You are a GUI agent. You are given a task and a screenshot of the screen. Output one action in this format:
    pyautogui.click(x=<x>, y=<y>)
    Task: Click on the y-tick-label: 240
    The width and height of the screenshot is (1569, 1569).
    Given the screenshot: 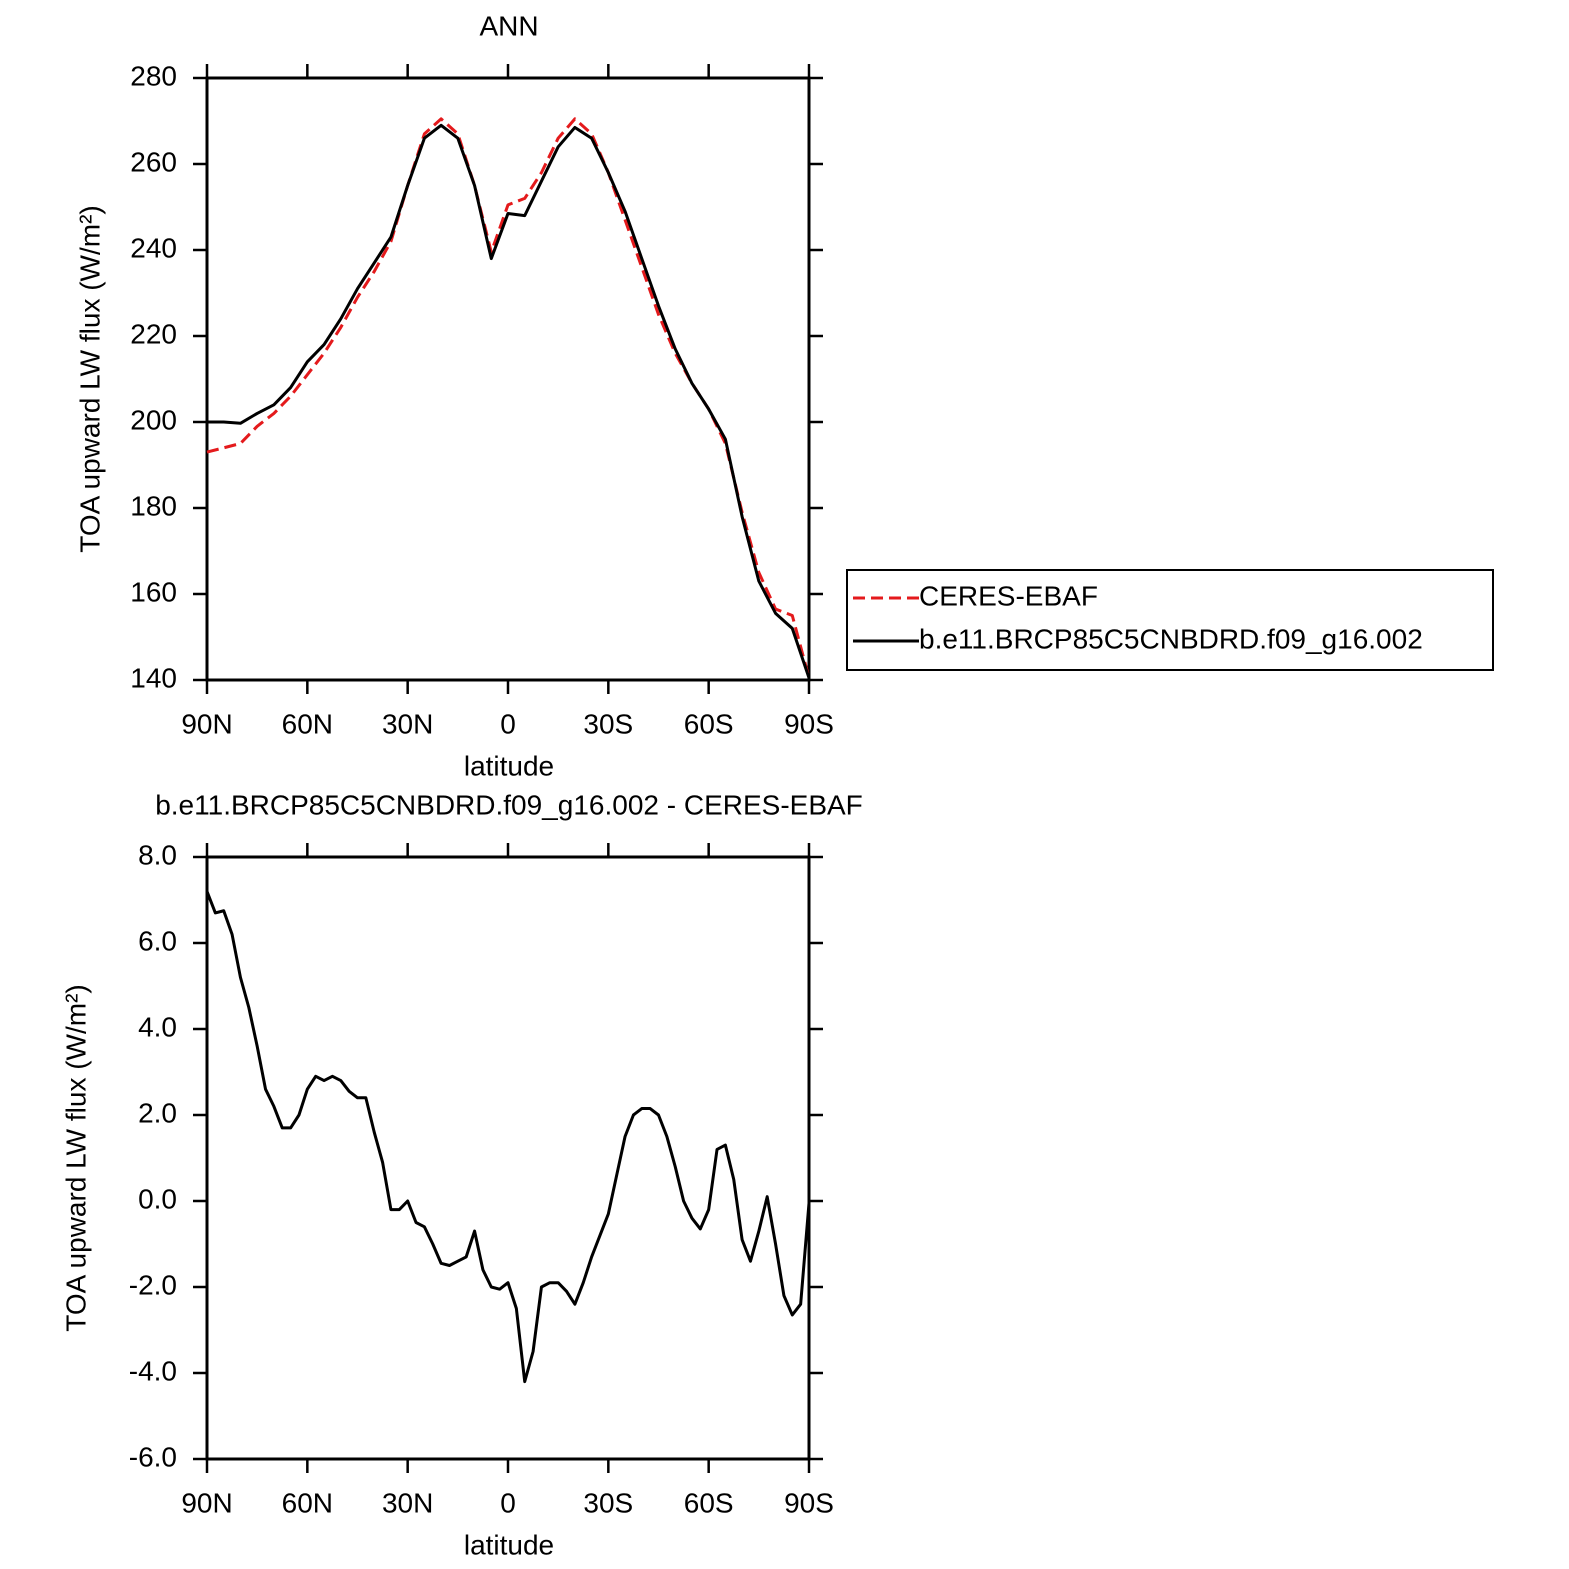 What is the action you would take?
    pyautogui.click(x=153, y=247)
    